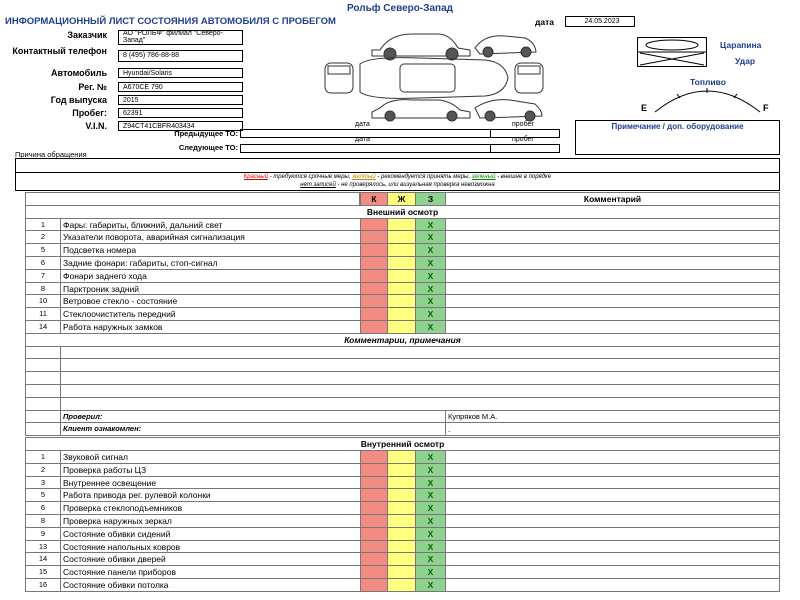  Describe the element at coordinates (210, 482) in the screenshot. I see `row-name: Внутреннее освещение` at that location.